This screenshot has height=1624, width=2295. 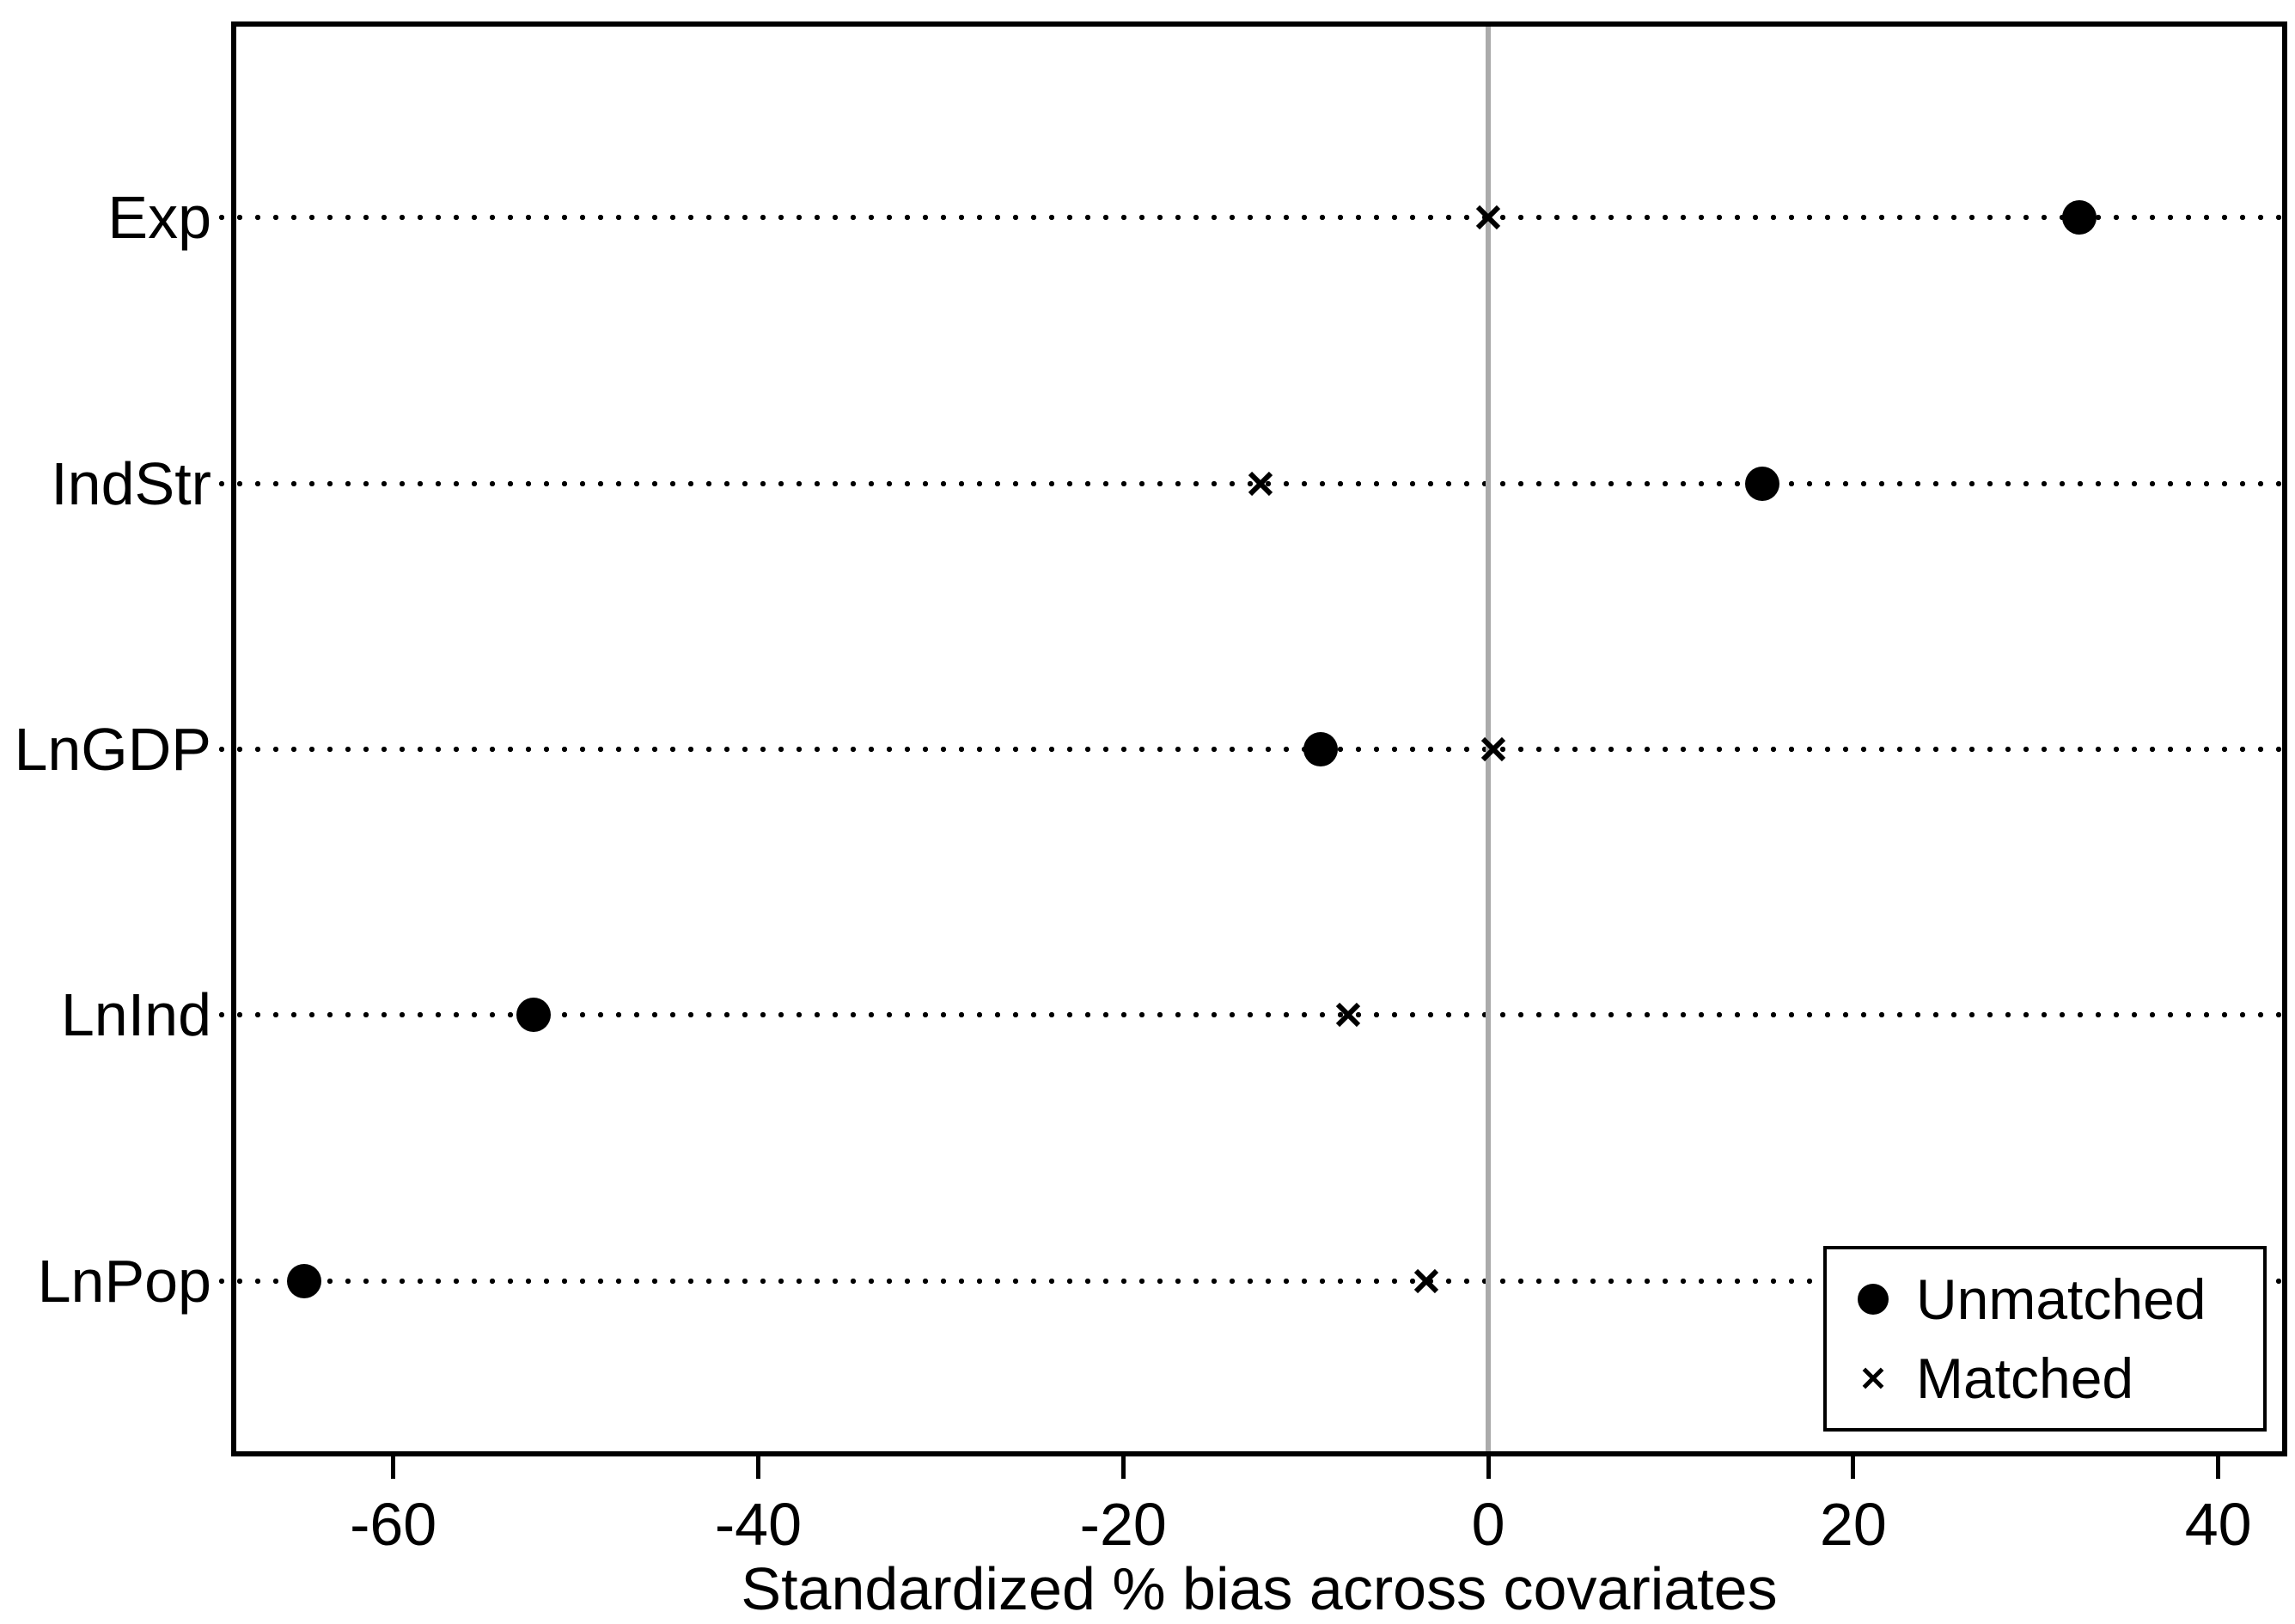 What do you see at coordinates (131, 483) in the screenshot?
I see `category-label: IndStr` at bounding box center [131, 483].